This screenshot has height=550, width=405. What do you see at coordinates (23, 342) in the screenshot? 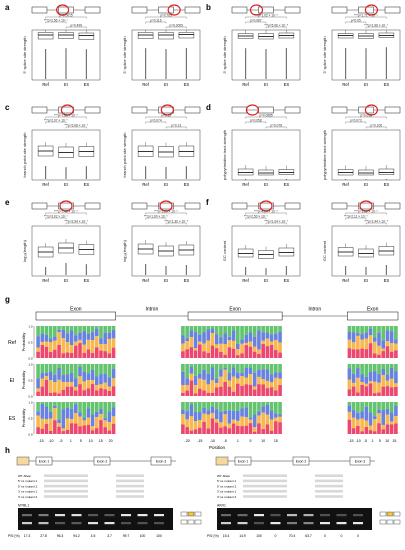
I see `logo-ylabel: Probability` at bounding box center [23, 342].